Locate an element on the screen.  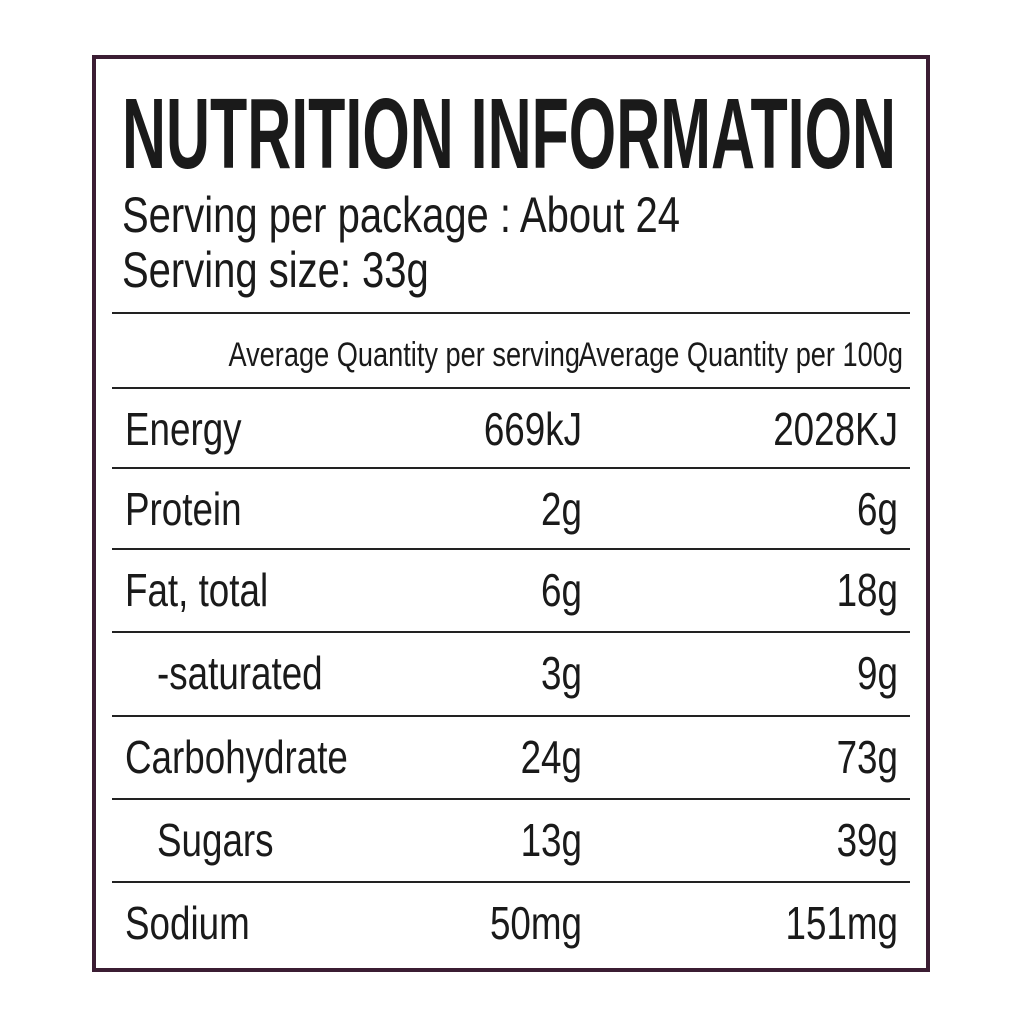
nutrient-value: 151mg is located at coordinates (842, 923).